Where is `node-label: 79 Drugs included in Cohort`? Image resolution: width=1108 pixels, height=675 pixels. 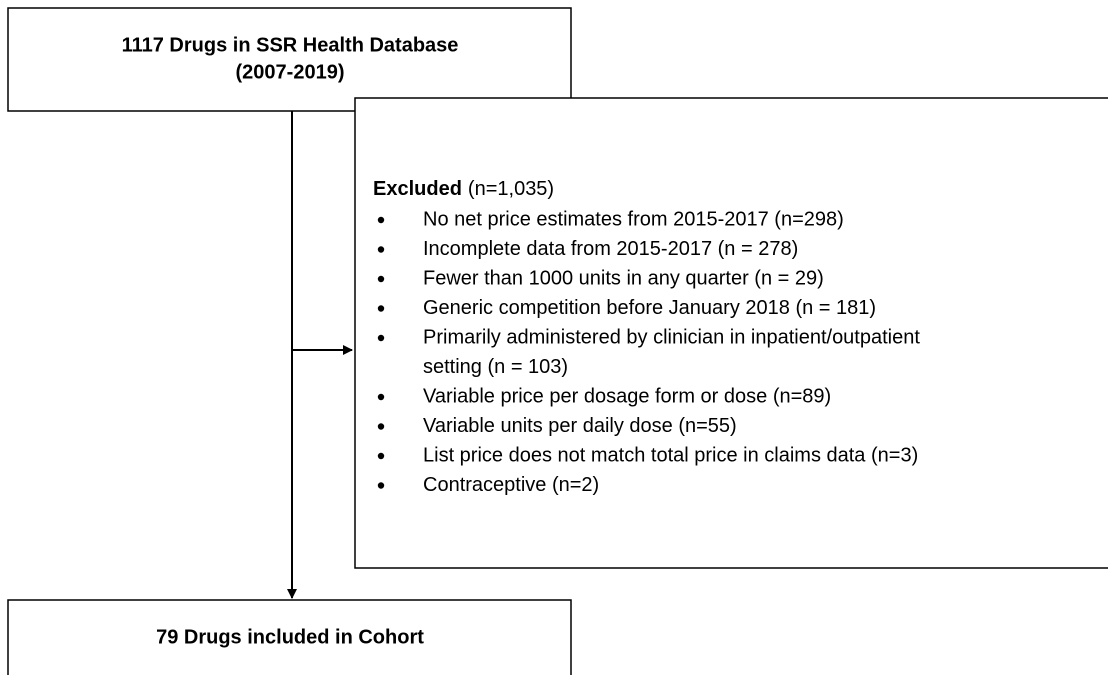 node-label: 79 Drugs included in Cohort is located at coordinates (290, 637).